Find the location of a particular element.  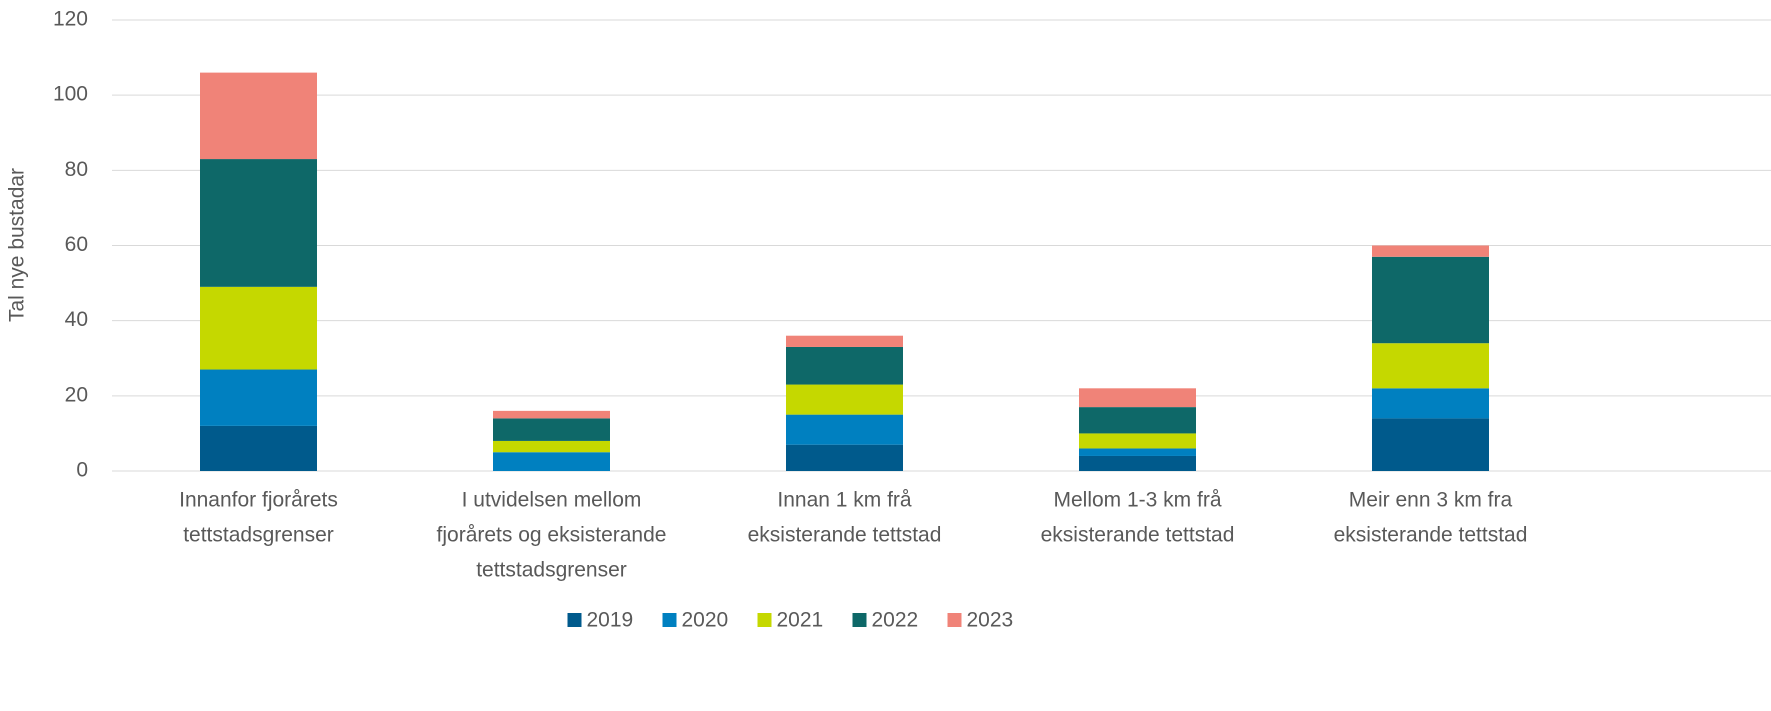

x-tick-label: Innanfor fjorårets is located at coordinates (258, 500).